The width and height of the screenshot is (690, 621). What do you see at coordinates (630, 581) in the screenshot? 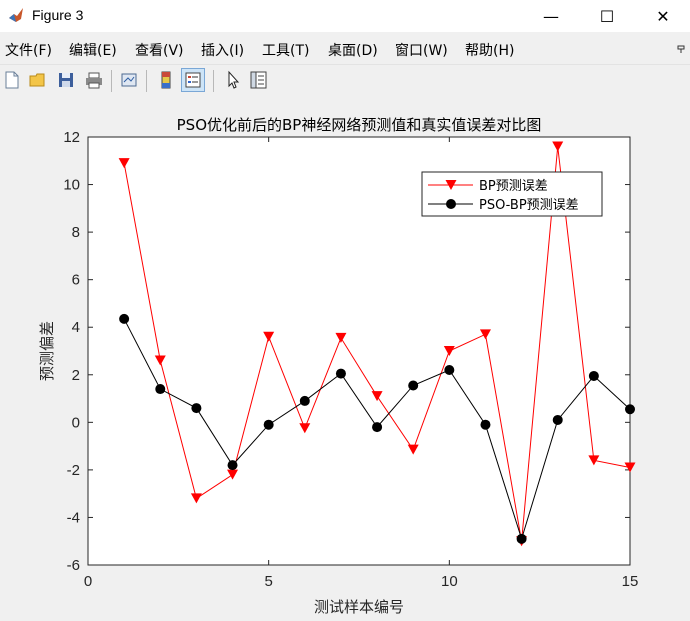
I see `x-tick-label: 15` at bounding box center [630, 581].